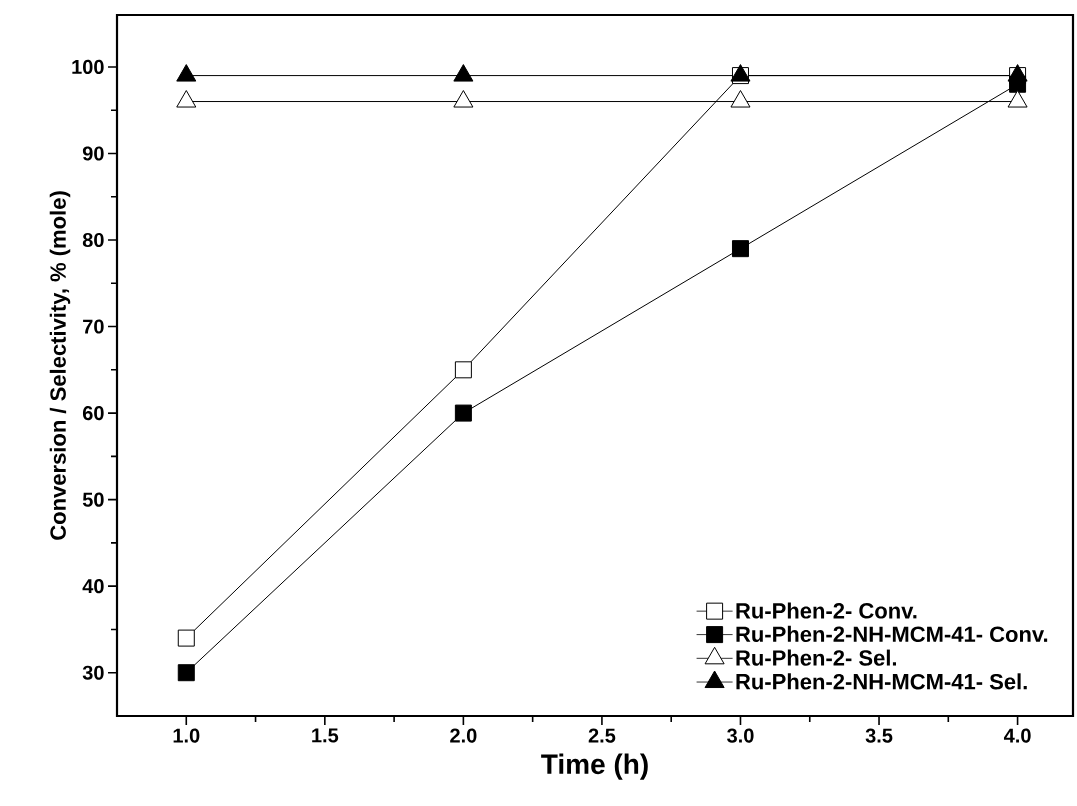 The height and width of the screenshot is (806, 1077). What do you see at coordinates (826, 610) in the screenshot?
I see `legend-label: Ru-Phen-2- Conv.` at bounding box center [826, 610].